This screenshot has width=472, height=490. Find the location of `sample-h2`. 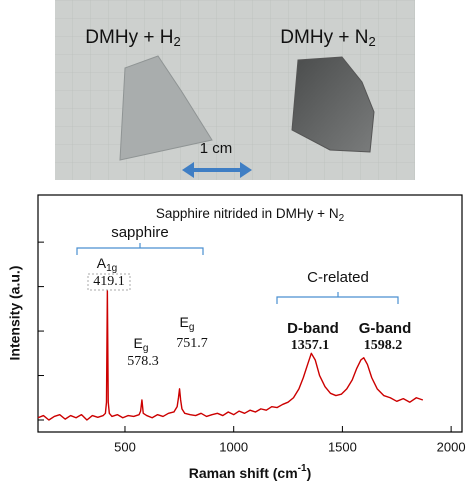

sample-h2 is located at coordinates (166, 108).